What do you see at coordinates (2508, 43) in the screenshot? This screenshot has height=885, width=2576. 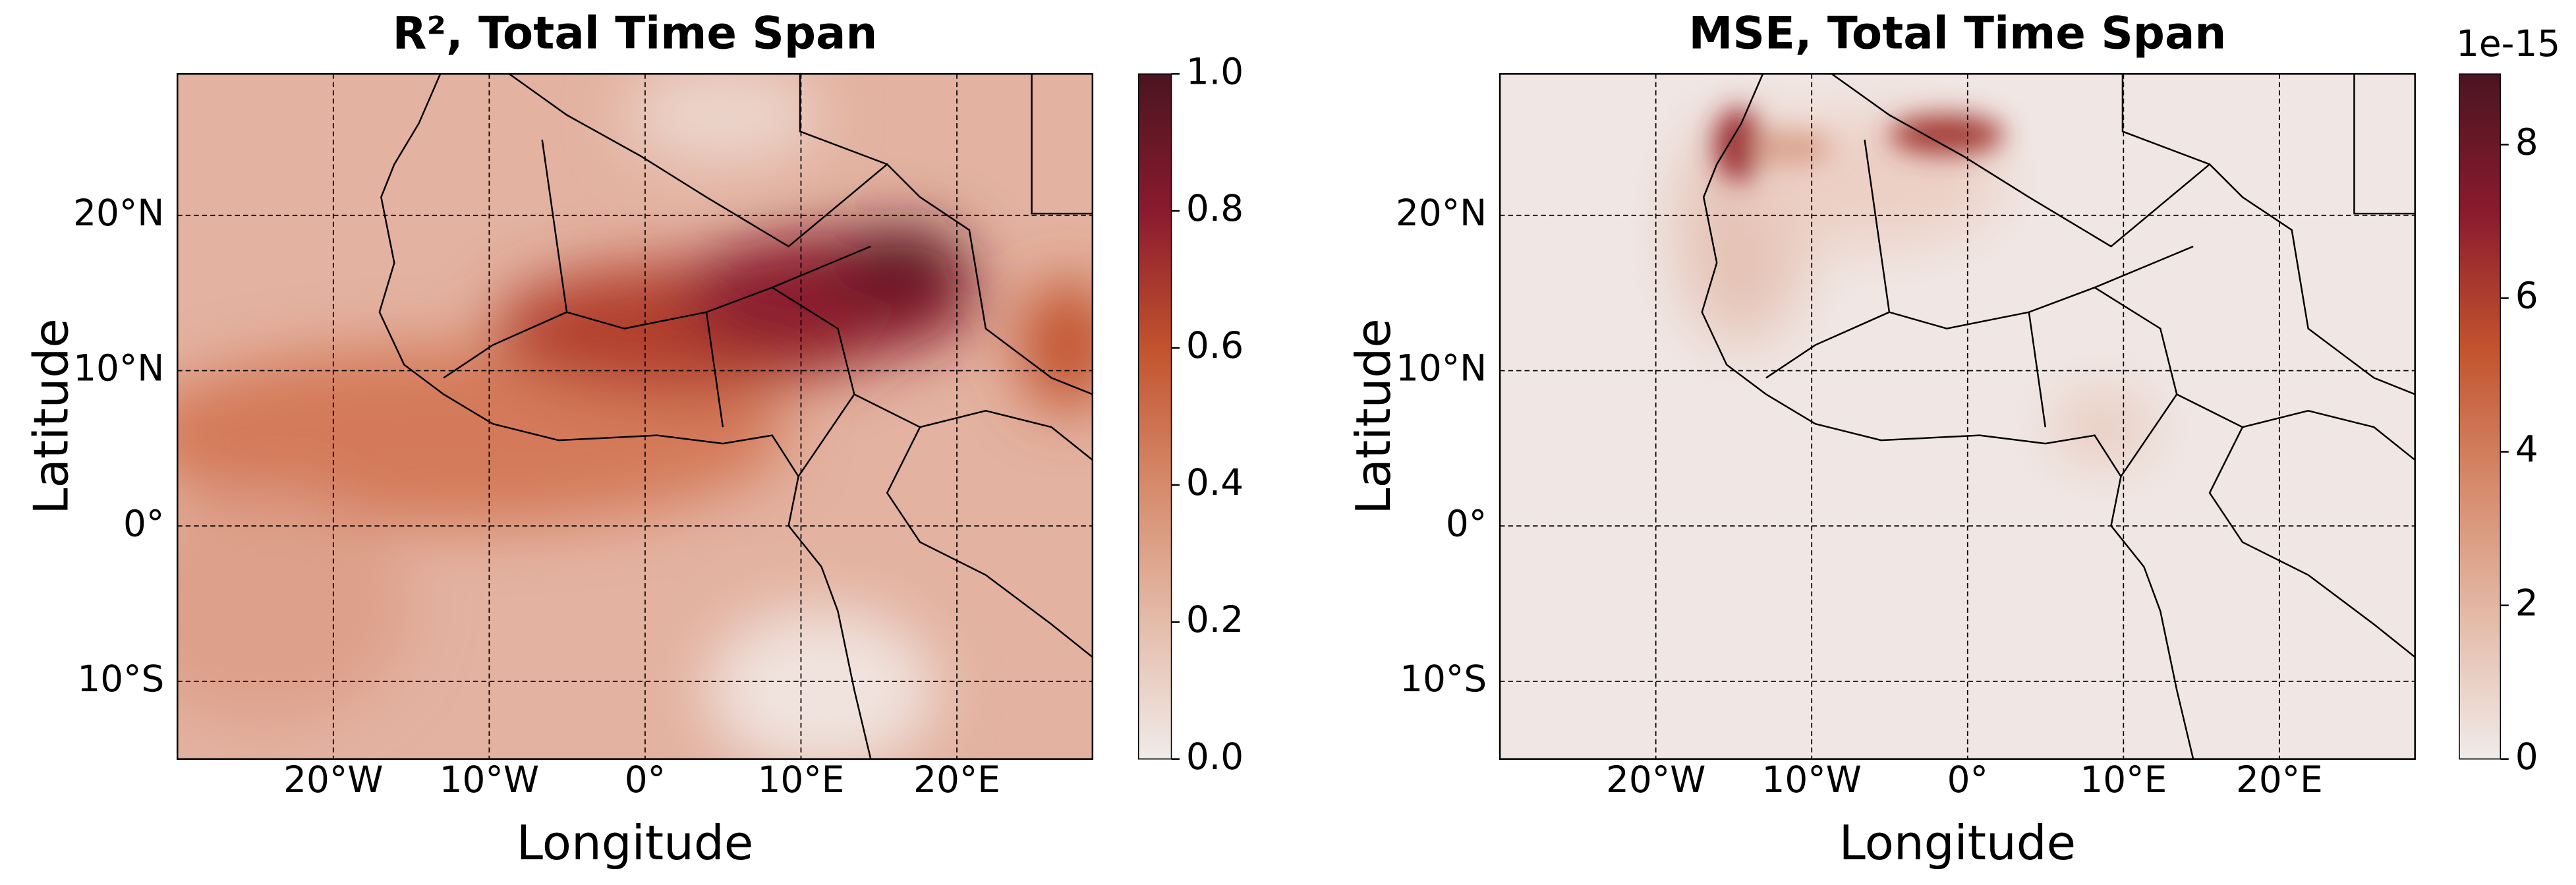 I see `colorbar-offset: 1e-15` at bounding box center [2508, 43].